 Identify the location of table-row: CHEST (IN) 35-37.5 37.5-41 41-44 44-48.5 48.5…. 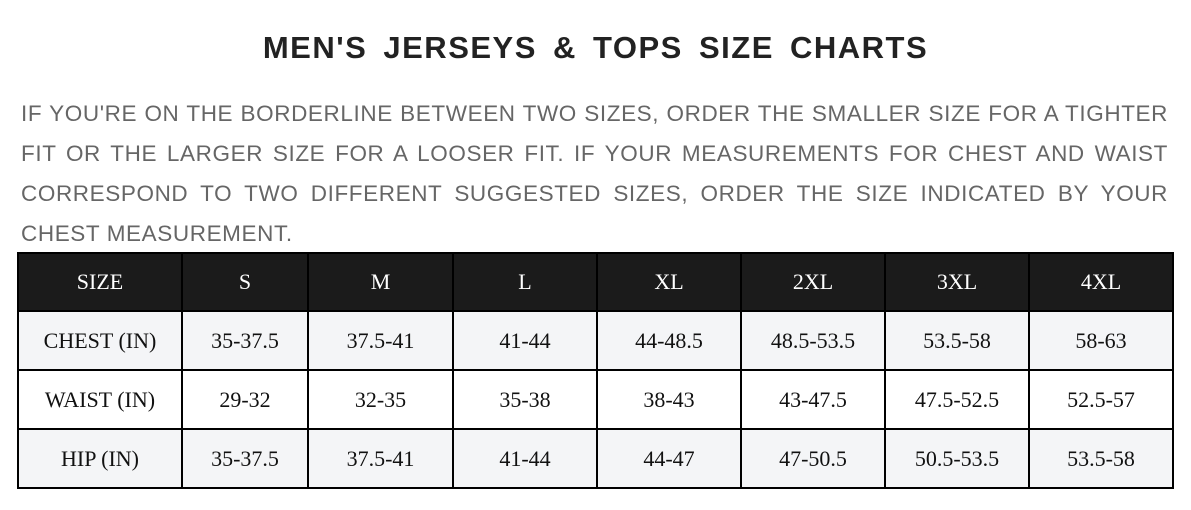
(595, 340).